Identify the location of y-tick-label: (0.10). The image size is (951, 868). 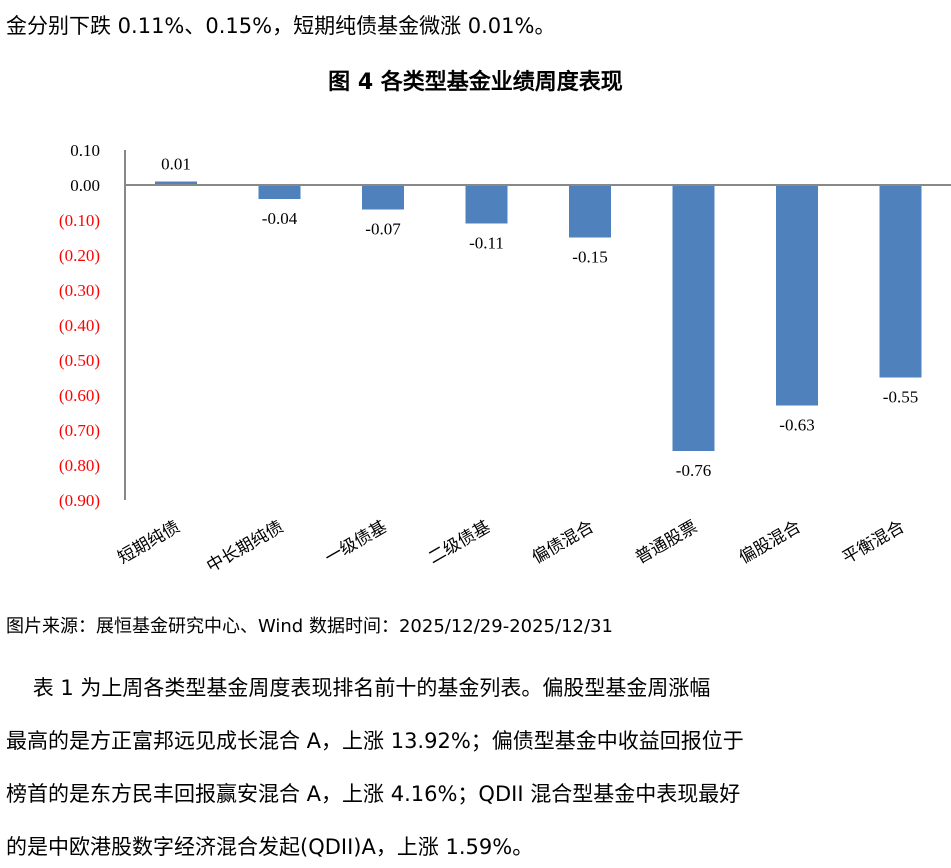
(79, 220).